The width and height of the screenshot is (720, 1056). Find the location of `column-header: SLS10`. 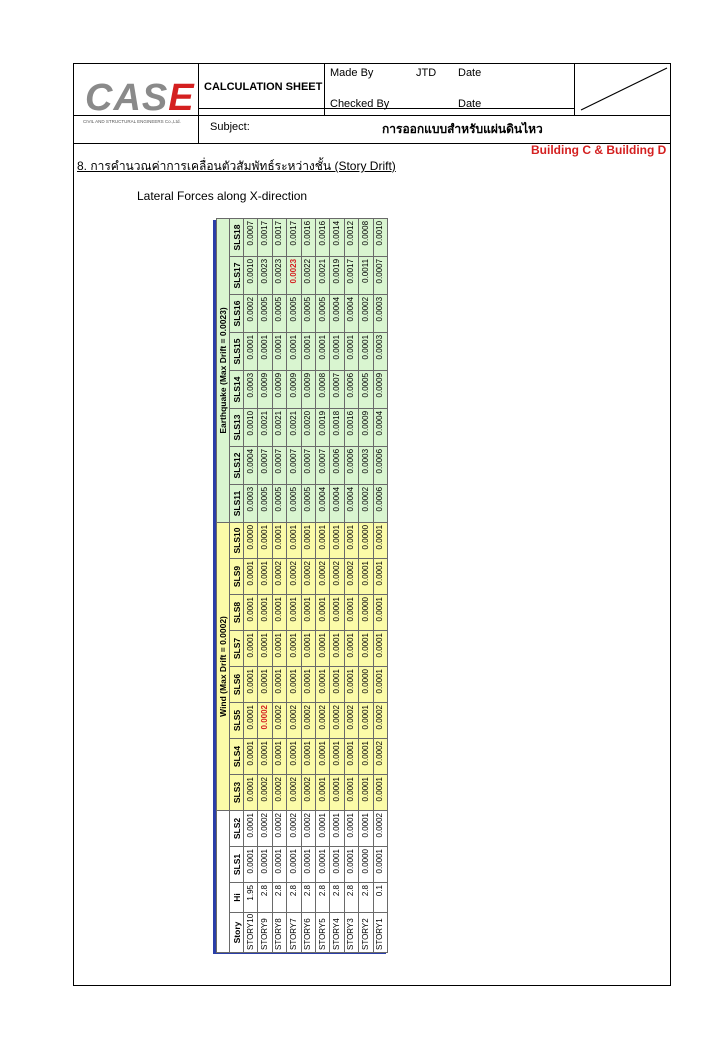

column-header: SLS10 is located at coordinates (236, 540).